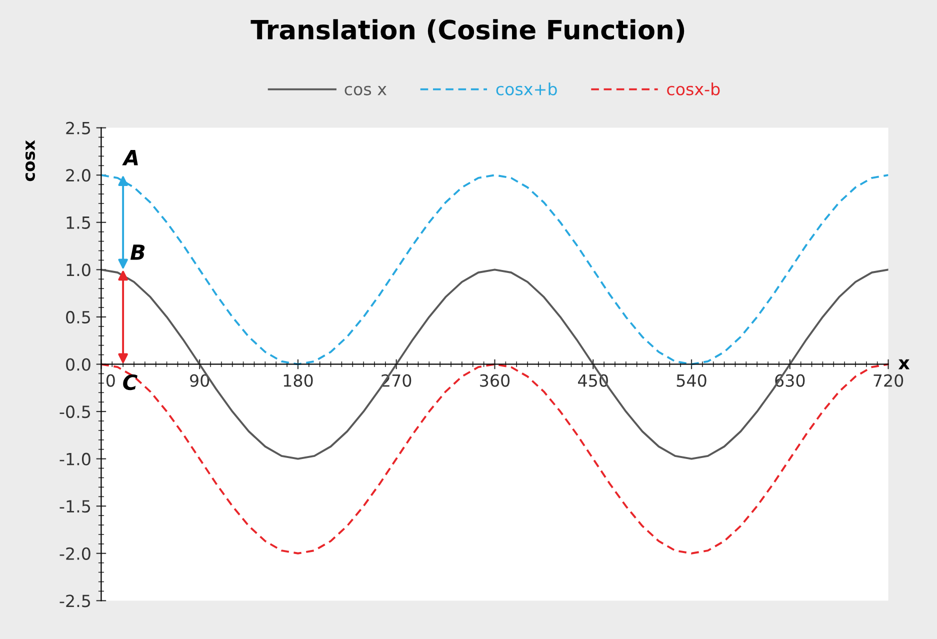 The image size is (937, 639). I want to click on y-tick-label: 1.0, so click(78, 270).